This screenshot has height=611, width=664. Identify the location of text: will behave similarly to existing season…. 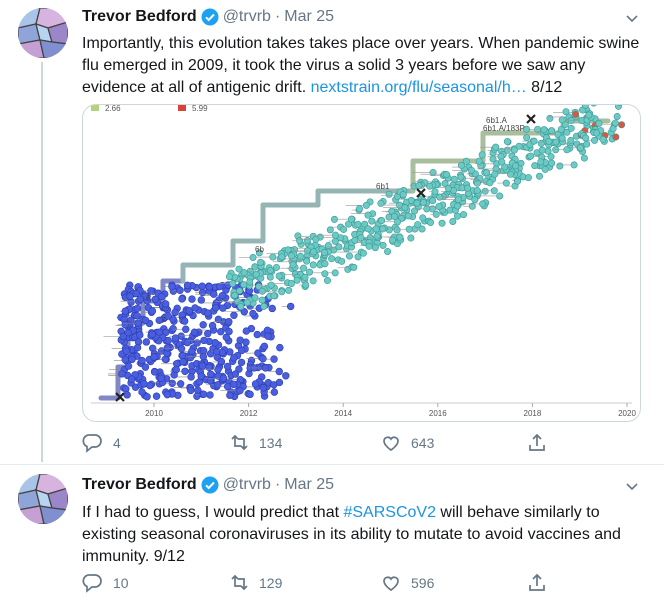
(351, 534).